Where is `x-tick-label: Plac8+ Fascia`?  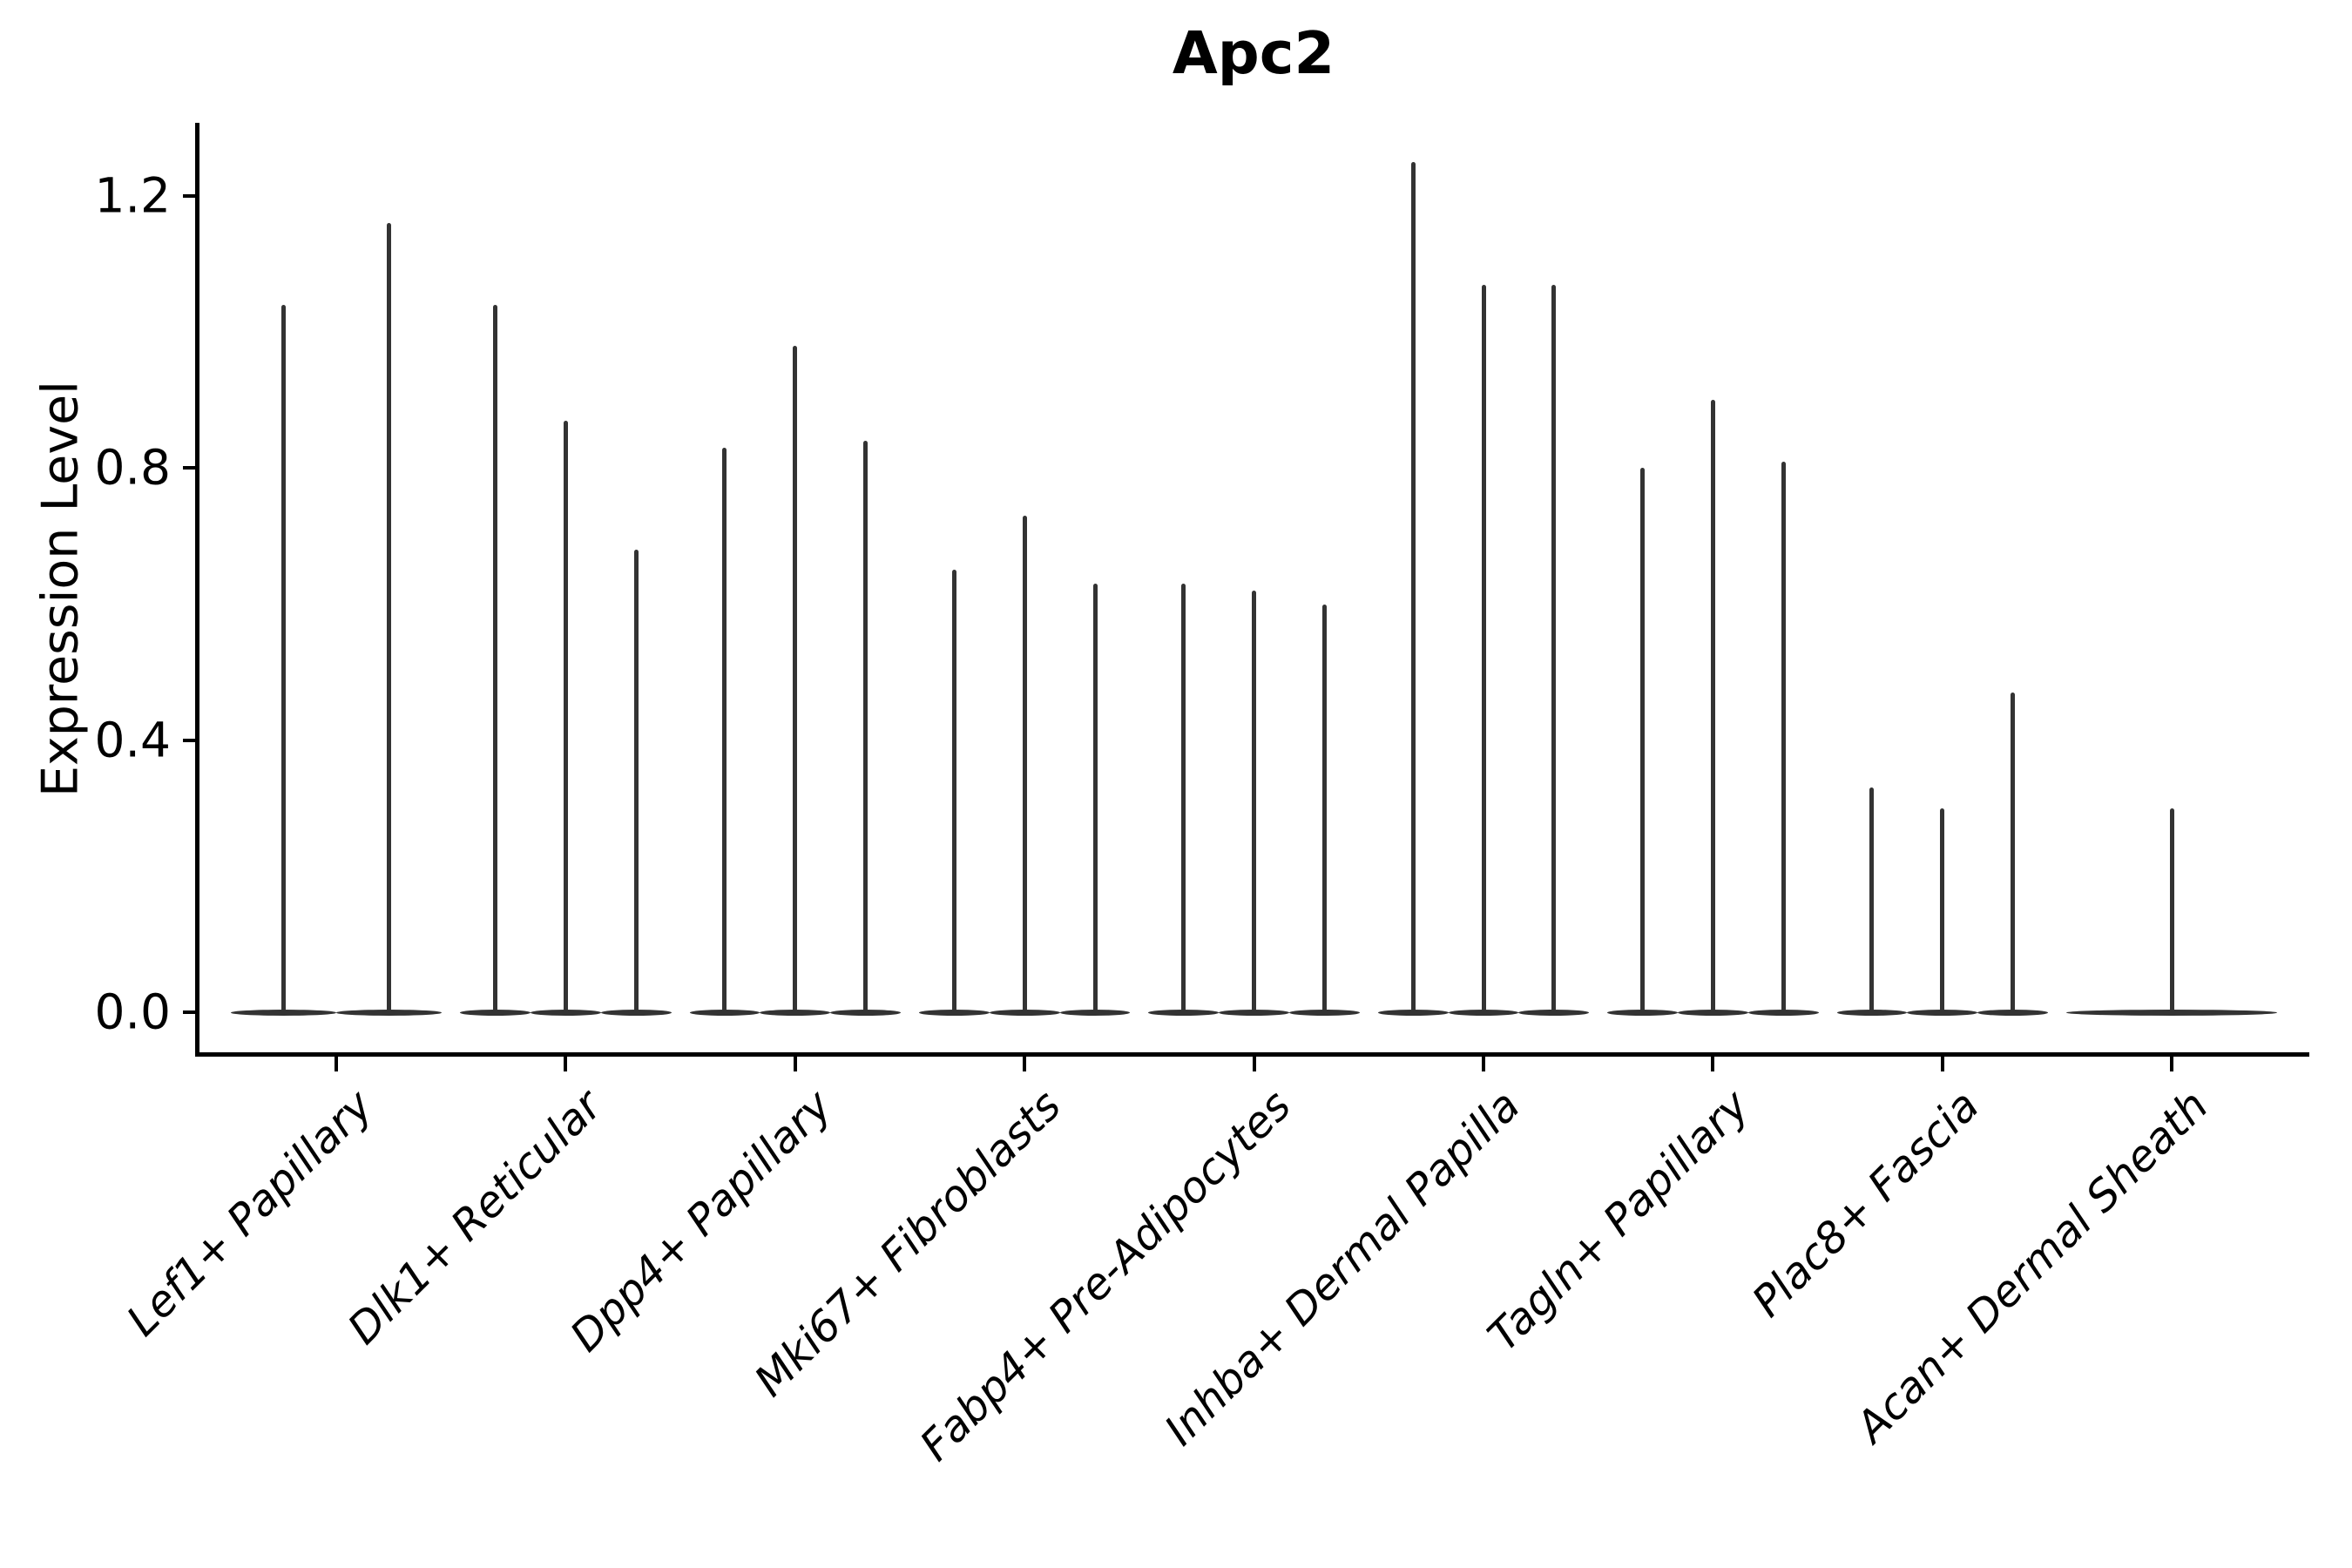
x-tick-label: Plac8+ Fascia is located at coordinates (1865, 1203).